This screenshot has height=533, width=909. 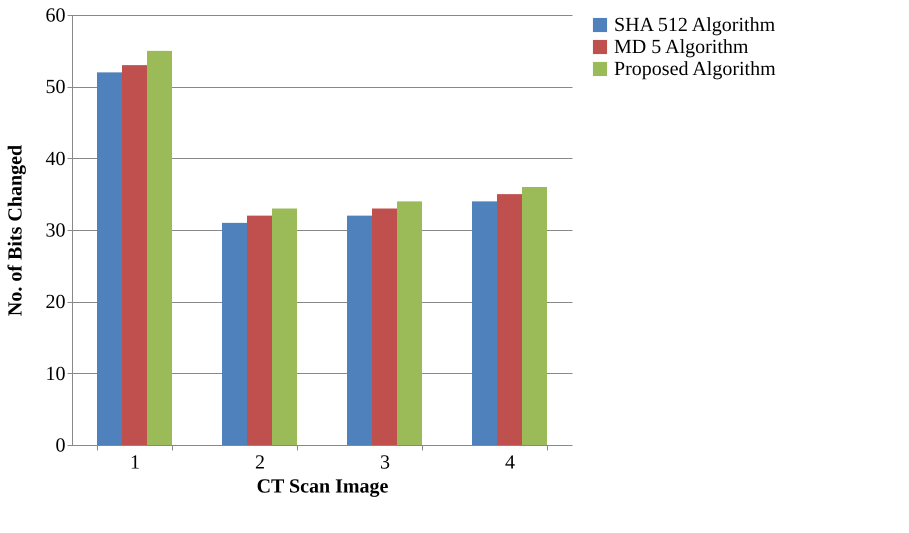 What do you see at coordinates (56, 87) in the screenshot?
I see `y-tick-label: 50` at bounding box center [56, 87].